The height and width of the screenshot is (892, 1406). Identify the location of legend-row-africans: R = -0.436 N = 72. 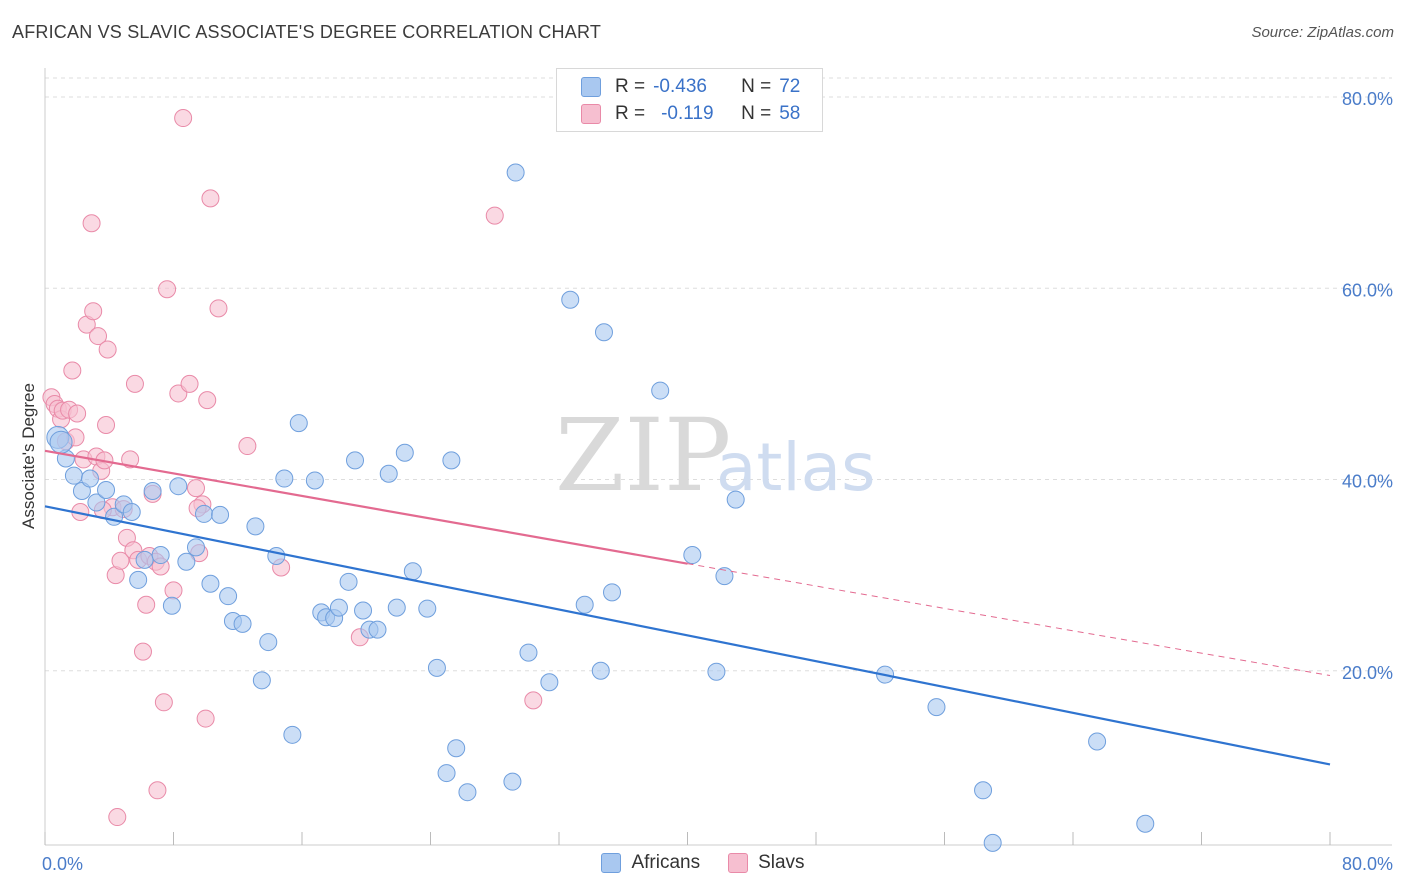
(690, 87).